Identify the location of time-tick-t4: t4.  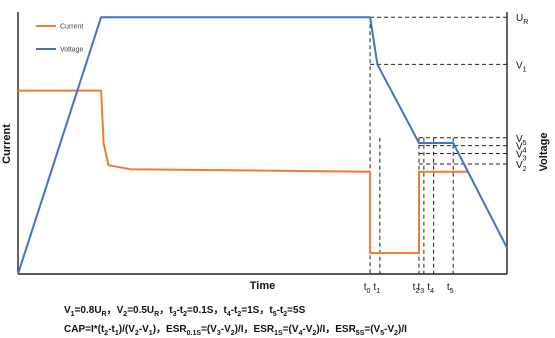
(430, 288).